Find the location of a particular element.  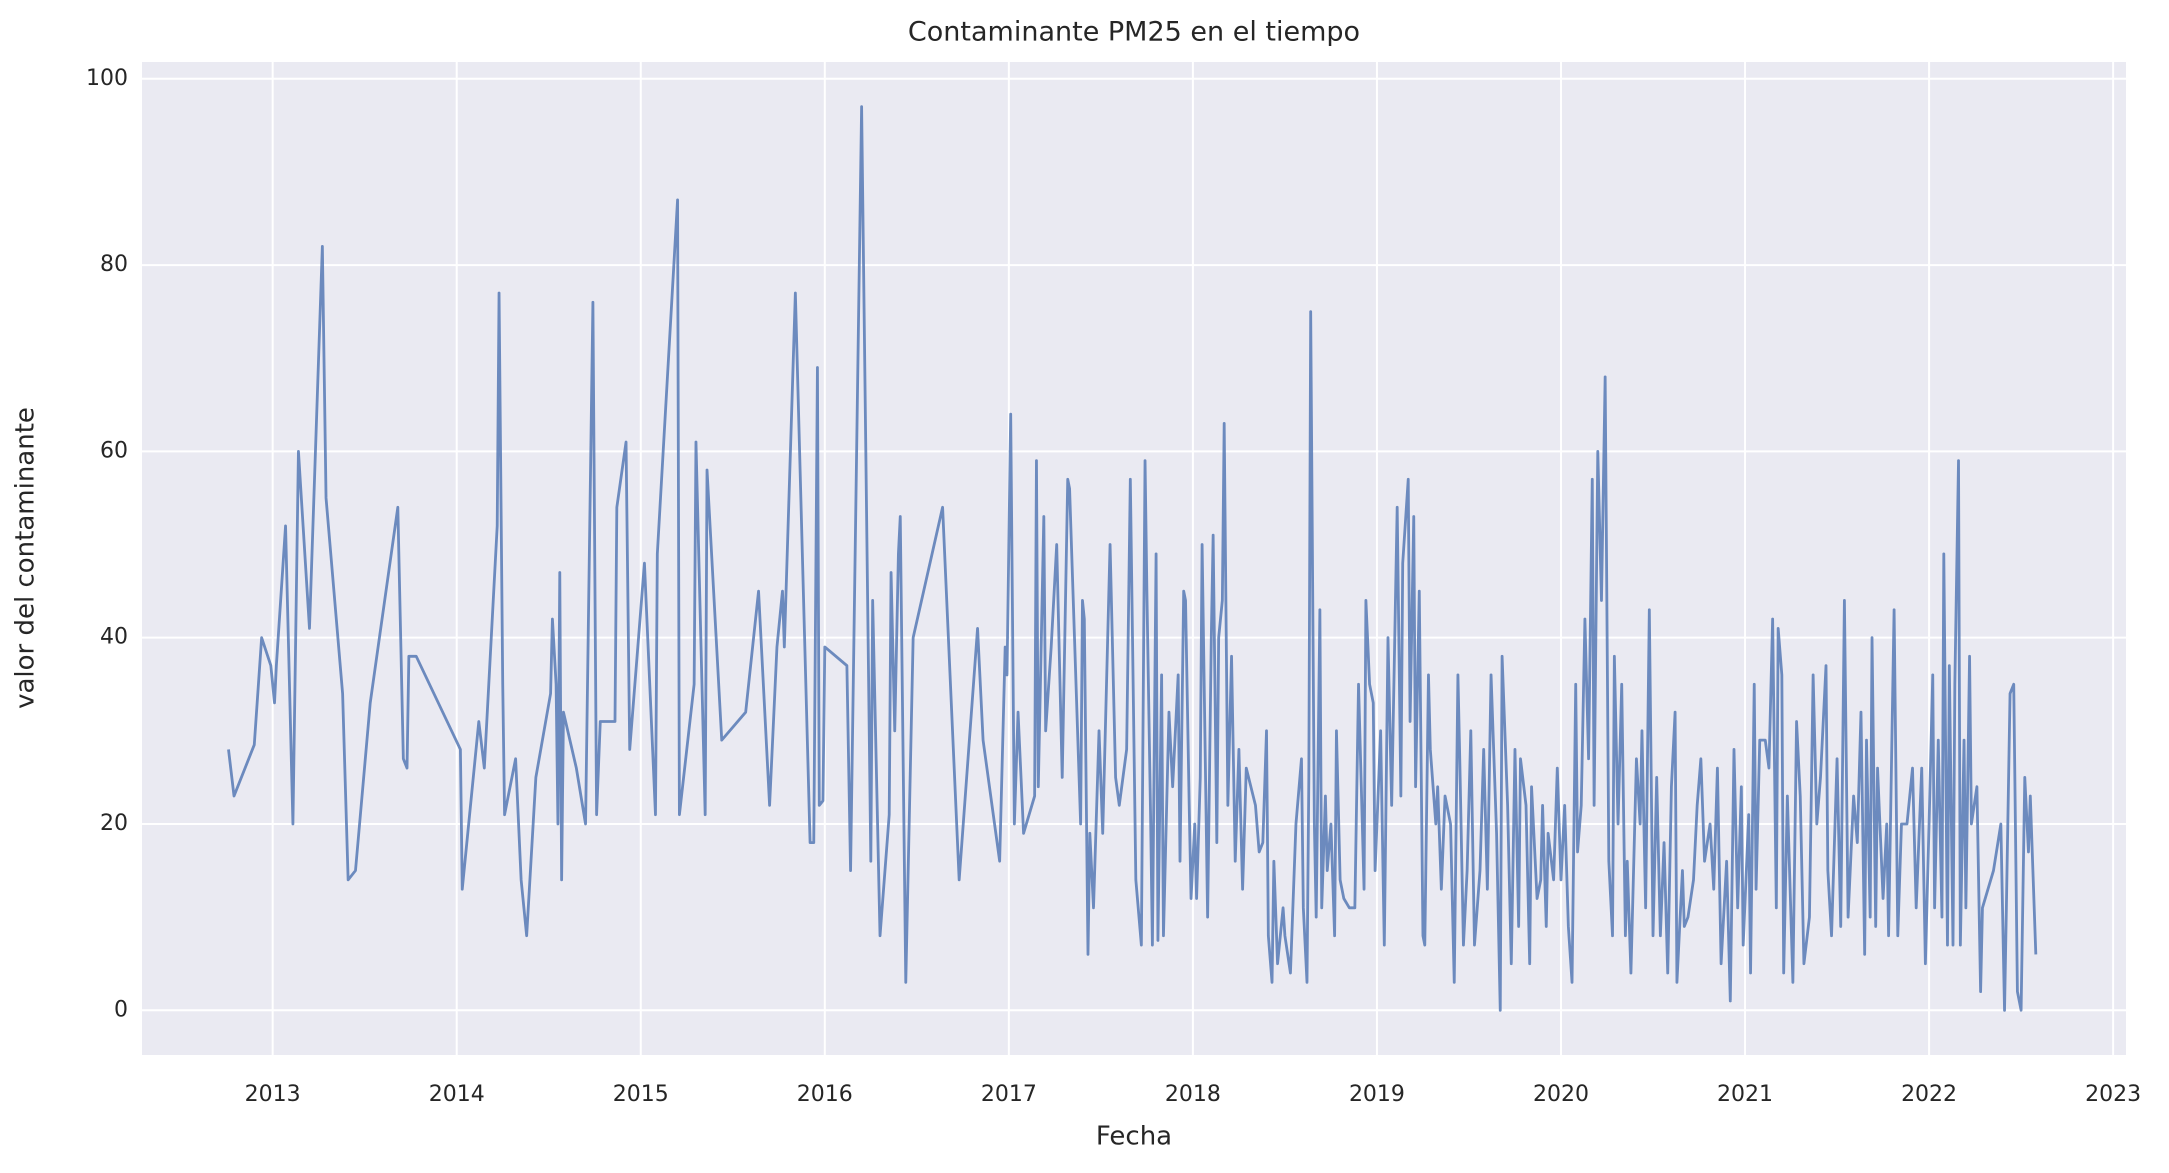

x-tick-label: 2019 is located at coordinates (1377, 1094).